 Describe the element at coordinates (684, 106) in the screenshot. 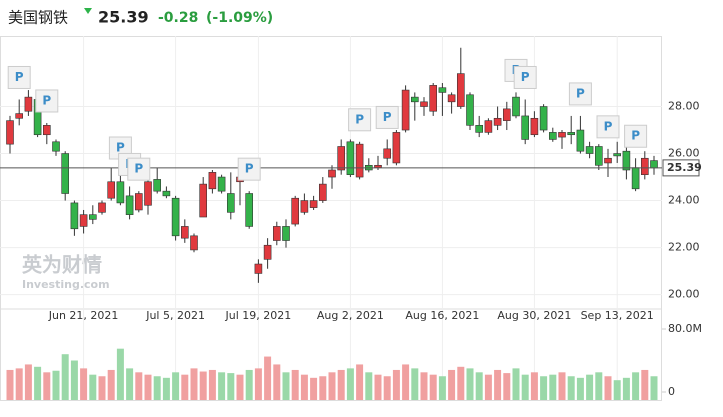

I see `y-tick-label: 28.00` at that location.